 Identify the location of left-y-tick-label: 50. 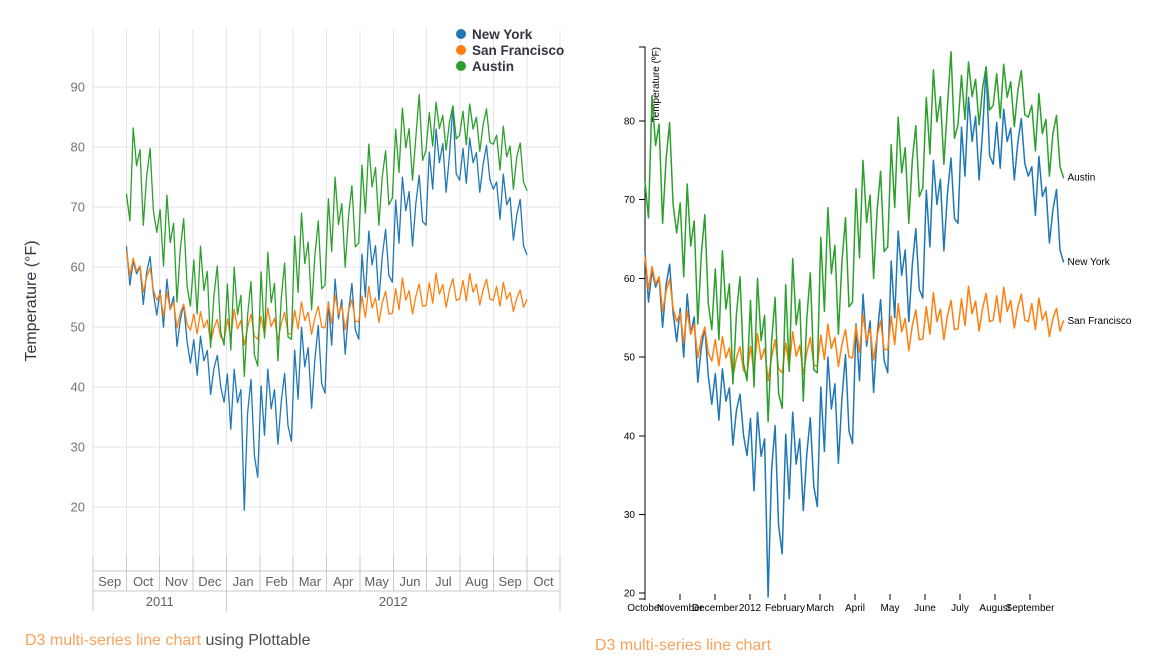
(78, 327).